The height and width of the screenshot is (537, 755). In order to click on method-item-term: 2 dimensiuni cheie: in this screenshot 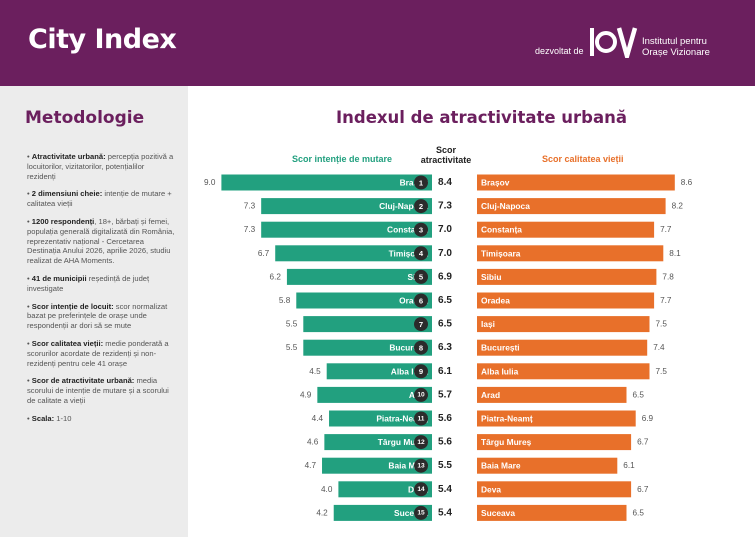, I will do `click(67, 194)`.